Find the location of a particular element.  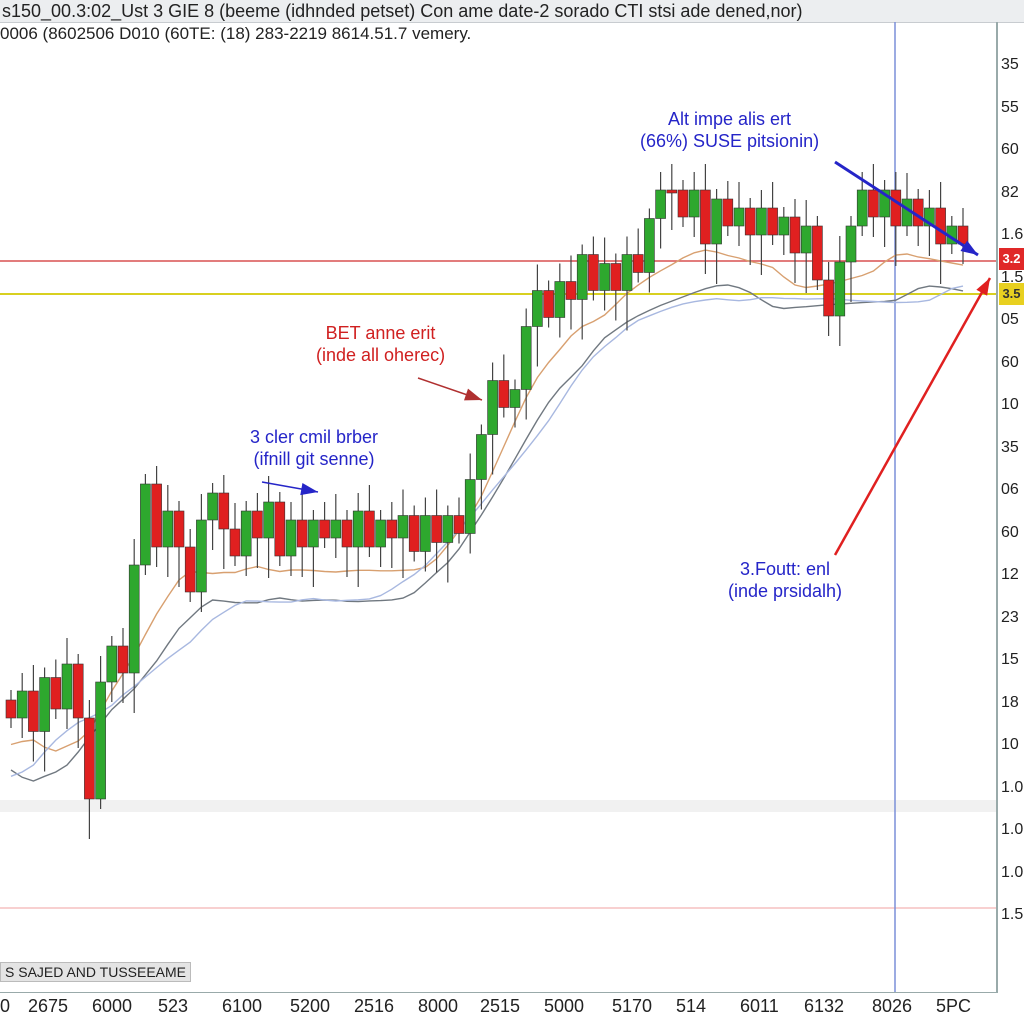

annotation-line: (inde prsidalh) is located at coordinates (785, 591).